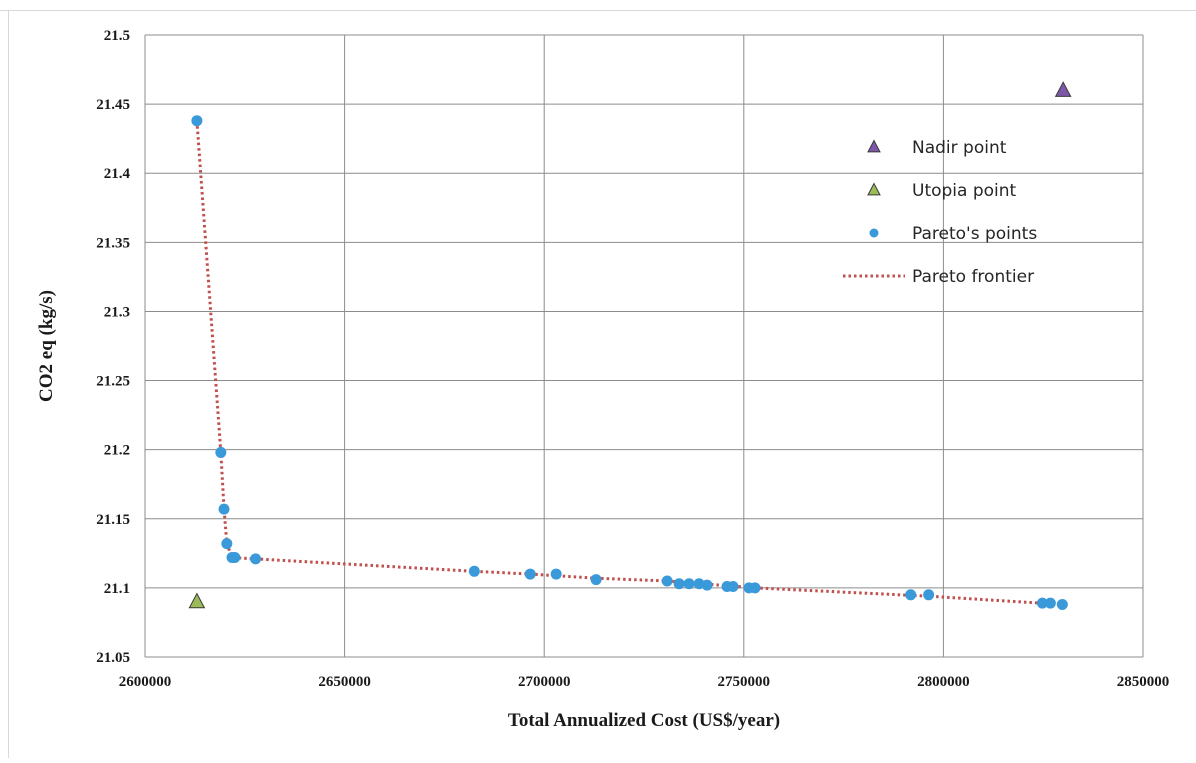  What do you see at coordinates (197, 600) in the screenshot?
I see `utopia-pointmarker` at bounding box center [197, 600].